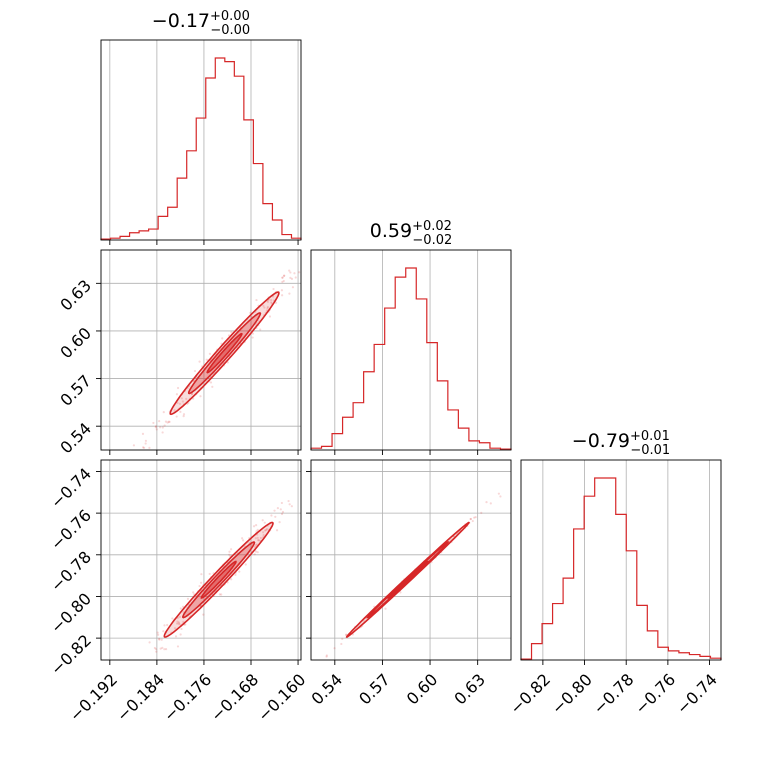  What do you see at coordinates (234, 697) in the screenshot?
I see `x-tick-label: −0.168` at bounding box center [234, 697].